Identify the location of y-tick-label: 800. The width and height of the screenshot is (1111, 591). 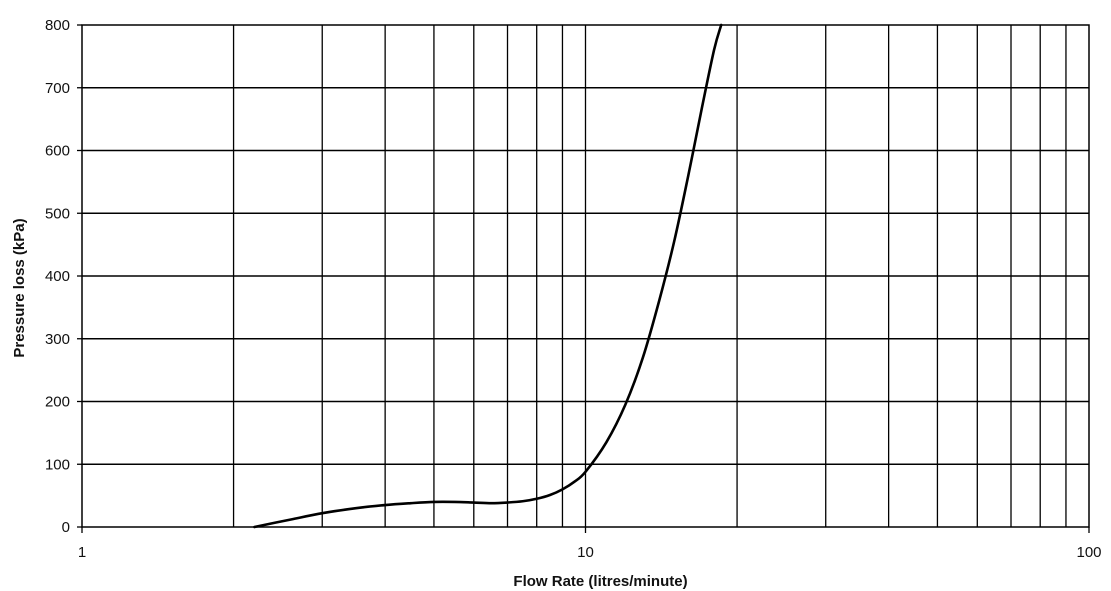
(57, 25).